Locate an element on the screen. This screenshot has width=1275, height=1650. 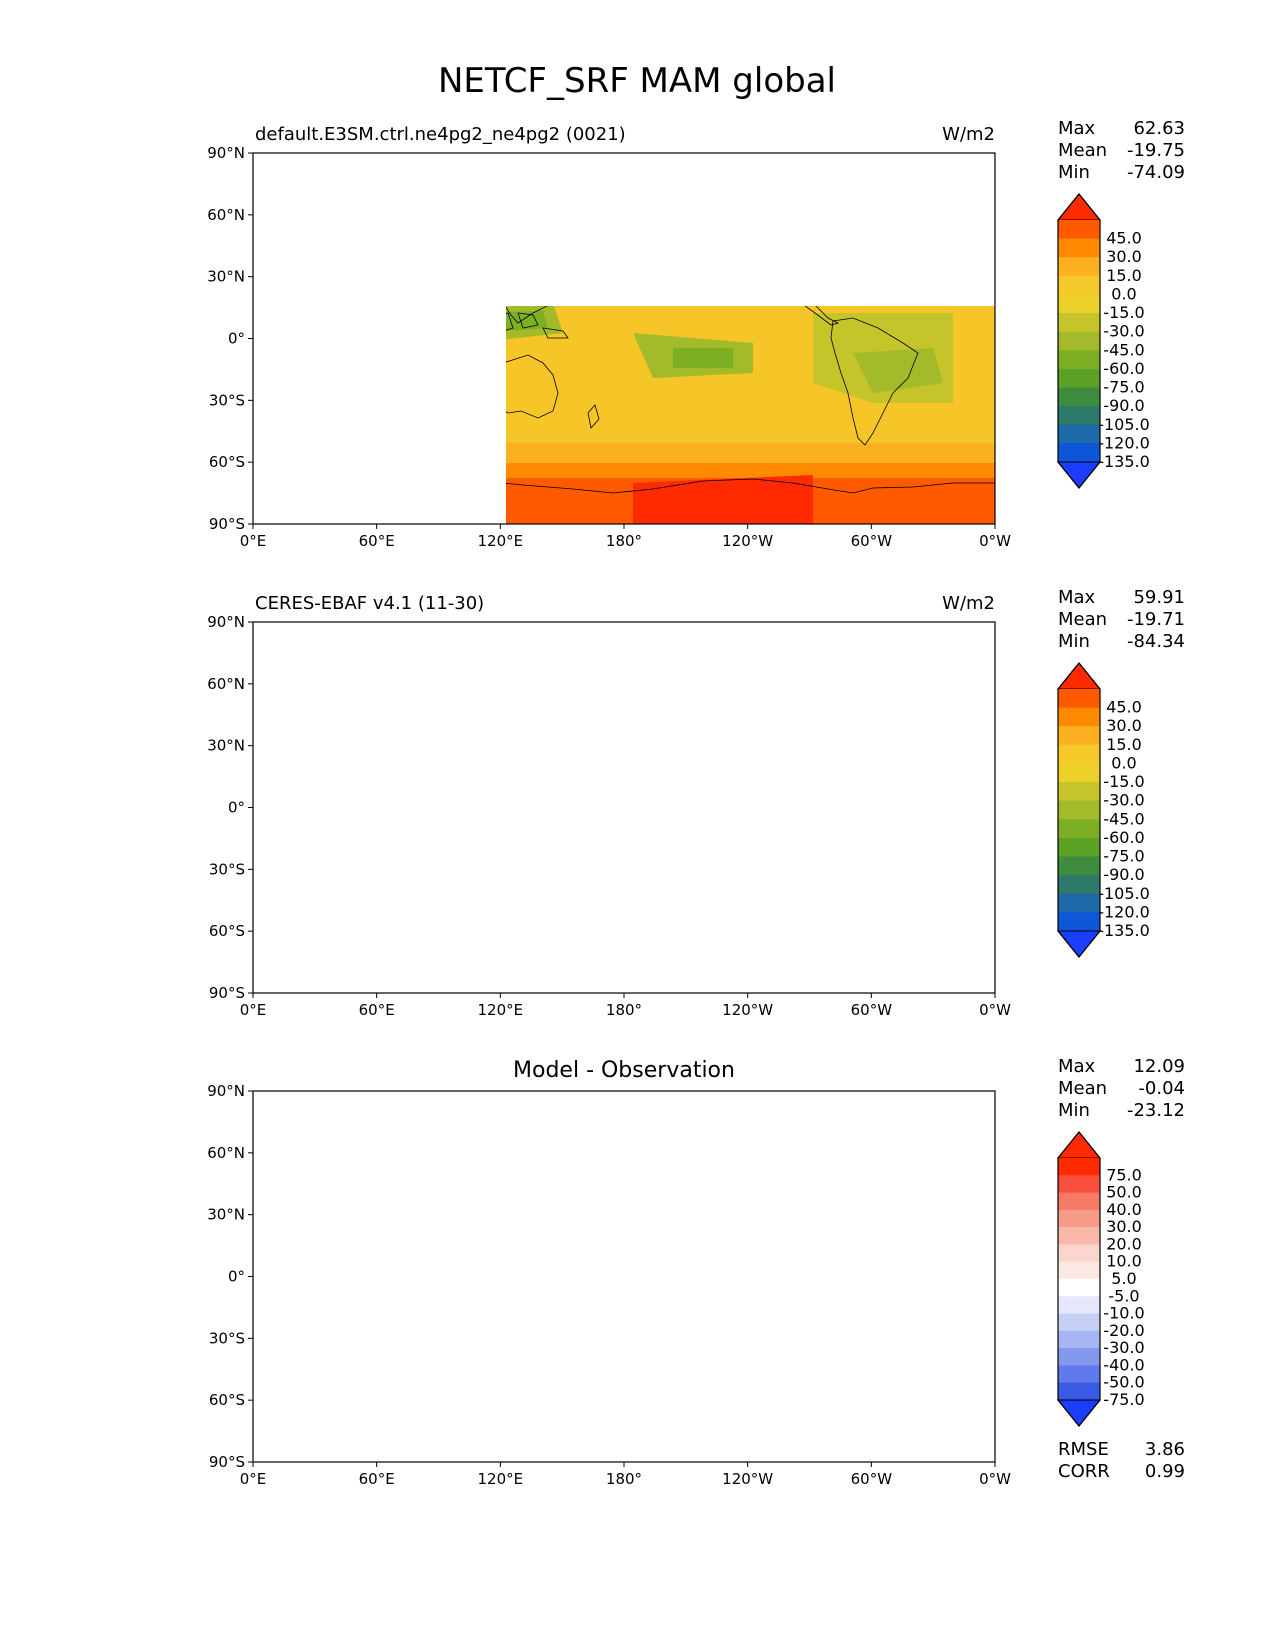
figure-title: NETCF_SRF MAM global is located at coordinates (637, 81).